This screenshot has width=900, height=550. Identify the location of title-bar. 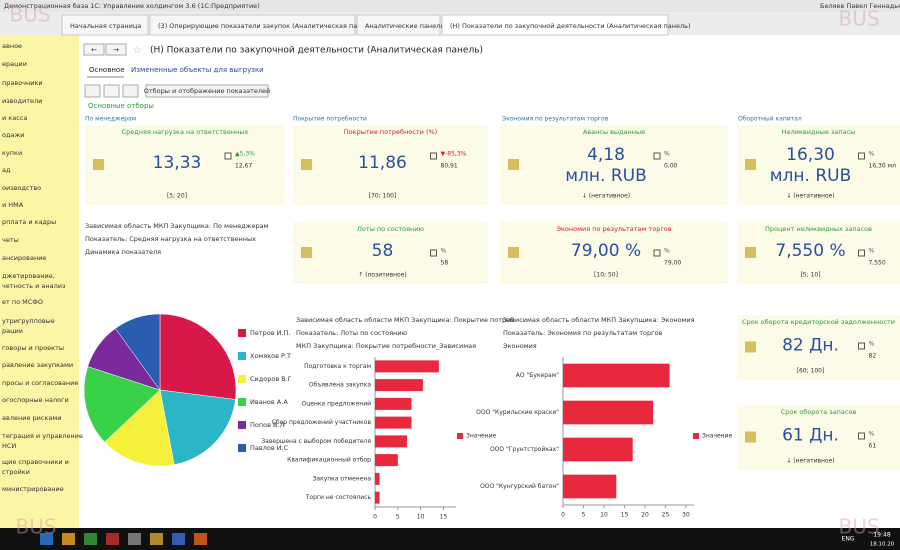
(450, 6).